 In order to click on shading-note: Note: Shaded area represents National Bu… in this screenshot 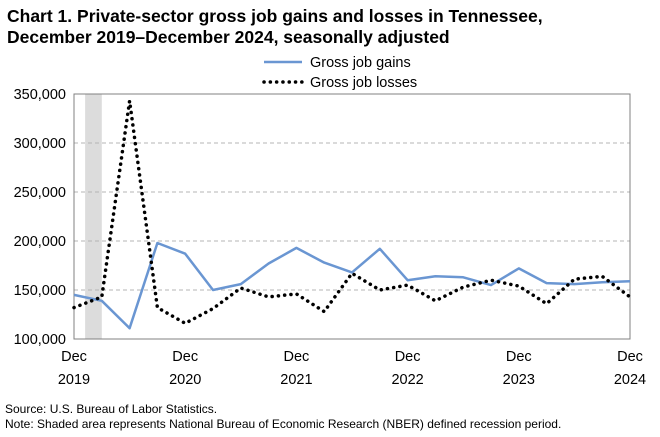, I will do `click(283, 424)`.